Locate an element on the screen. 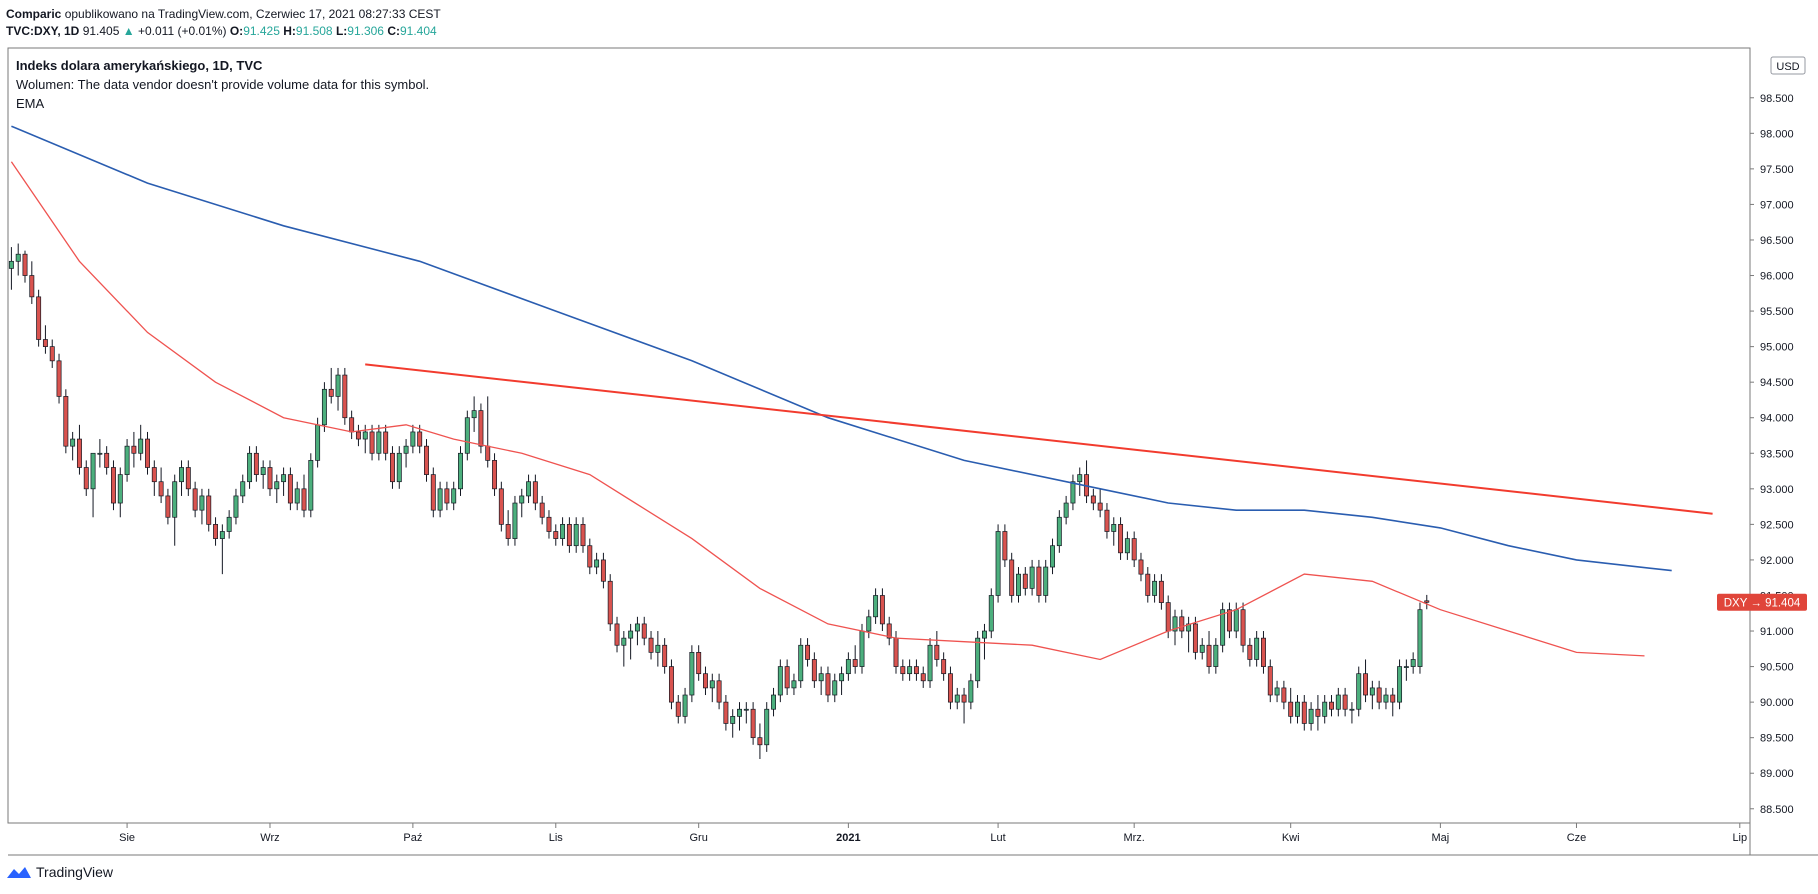  x-tick-label: Mrz. is located at coordinates (1133, 838).